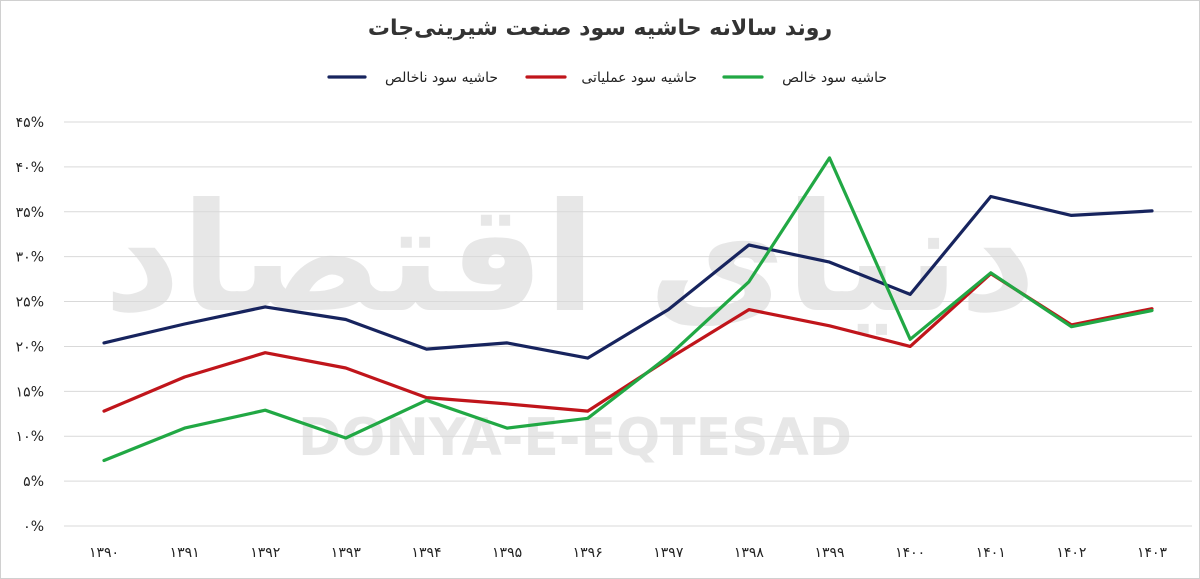  What do you see at coordinates (910, 553) in the screenshot?
I see `x-tick-label: ۱۴۰۰` at bounding box center [910, 553].